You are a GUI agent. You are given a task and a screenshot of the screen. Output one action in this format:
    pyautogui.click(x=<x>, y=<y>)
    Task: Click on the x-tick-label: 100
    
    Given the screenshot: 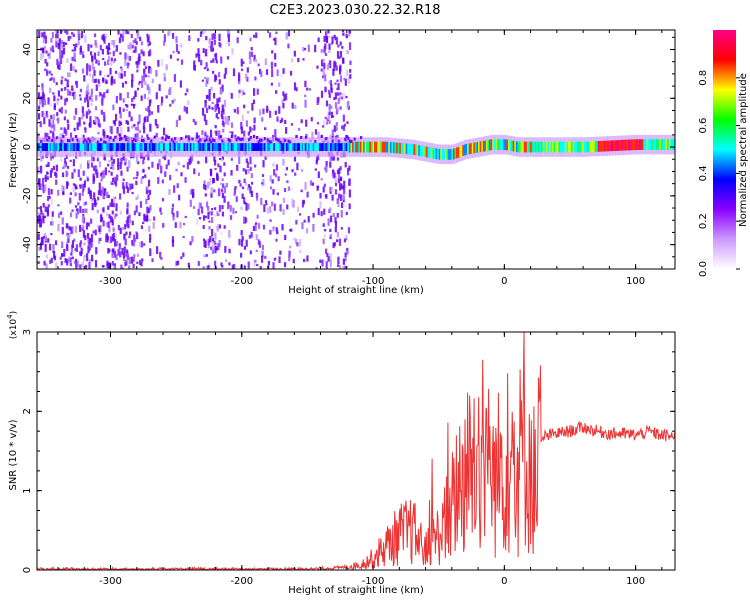 What is the action you would take?
    pyautogui.click(x=635, y=281)
    